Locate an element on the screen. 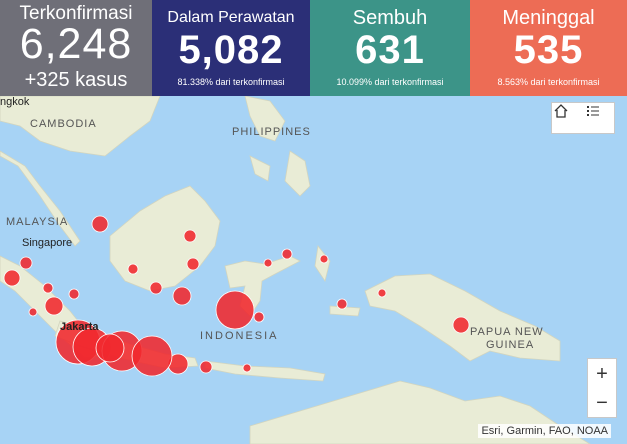 The image size is (627, 444). stat-value: 6,248 is located at coordinates (76, 44).